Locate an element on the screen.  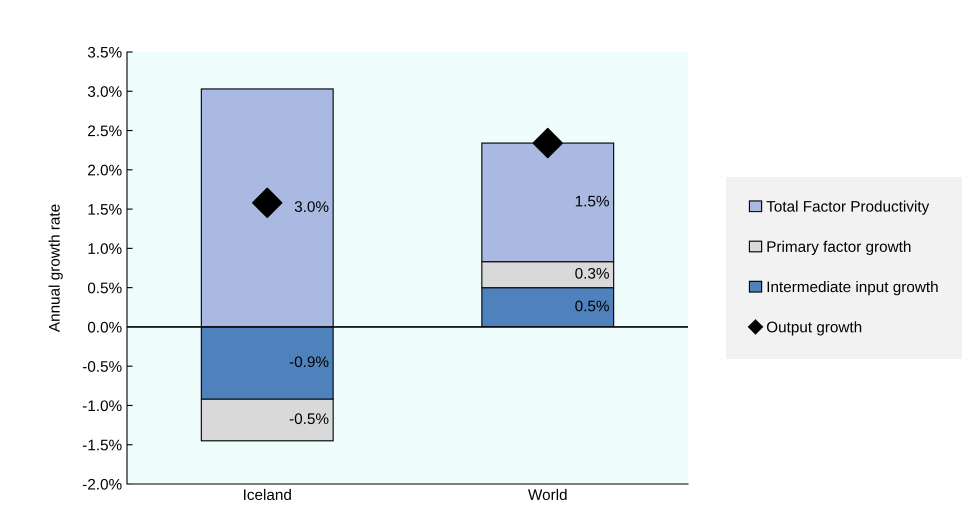
y-tick-label: 3.5% is located at coordinates (105, 52).